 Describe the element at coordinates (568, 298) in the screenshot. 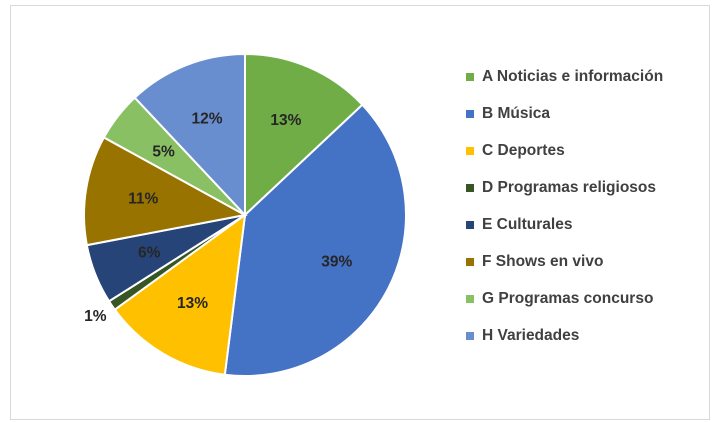

I see `legend-label: G Programas concurso` at that location.